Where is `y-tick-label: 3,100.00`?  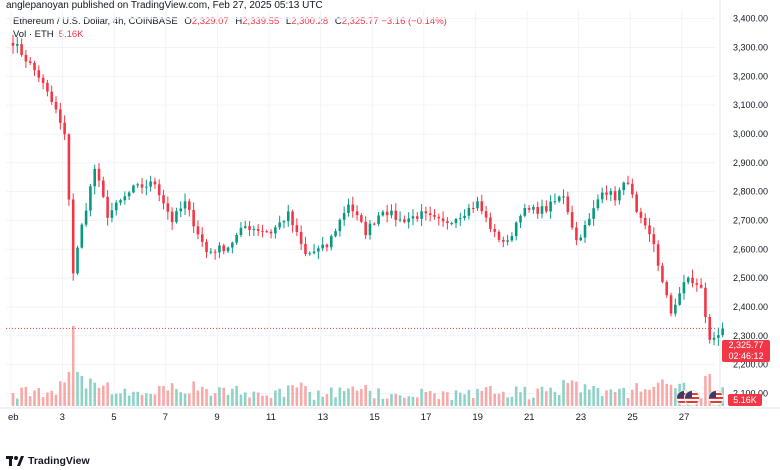 y-tick-label: 3,100.00 is located at coordinates (750, 105).